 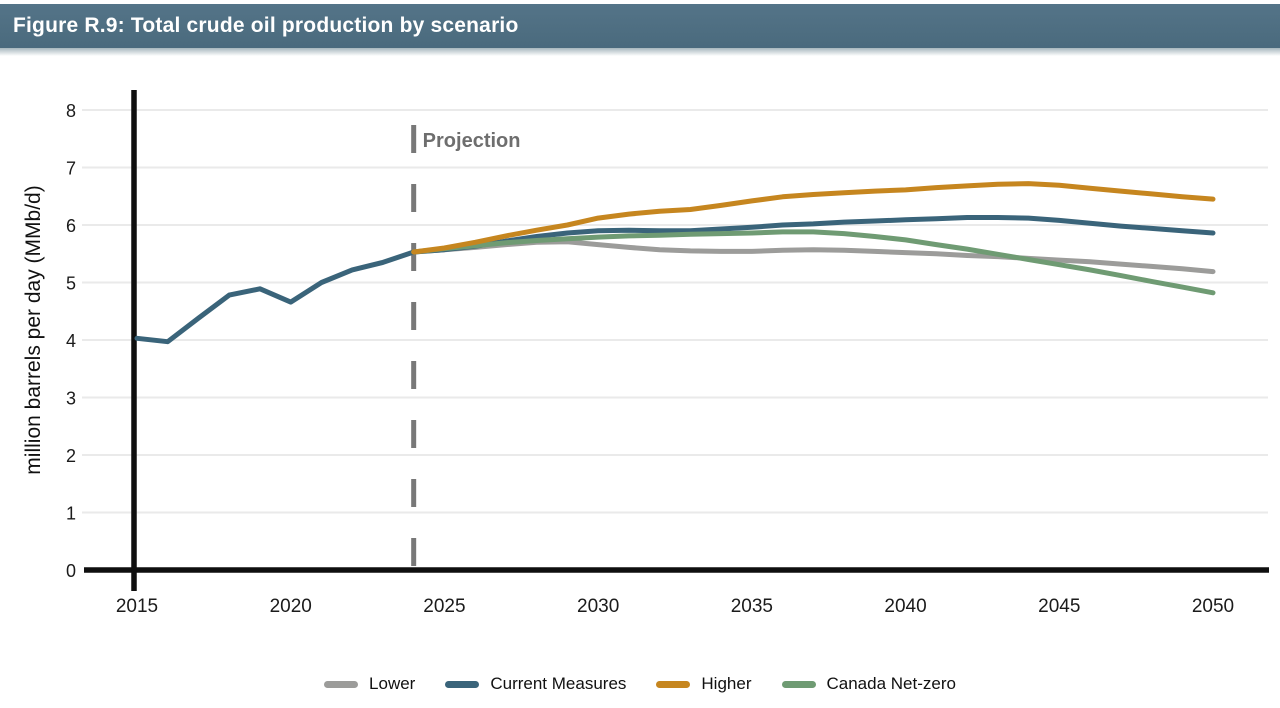 I want to click on title-bar-shadow, so click(x=640, y=52).